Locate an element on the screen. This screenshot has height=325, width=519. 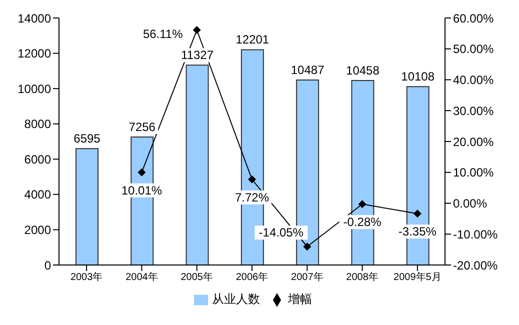
y2-tick-label: 20.00% is located at coordinates (473, 141).